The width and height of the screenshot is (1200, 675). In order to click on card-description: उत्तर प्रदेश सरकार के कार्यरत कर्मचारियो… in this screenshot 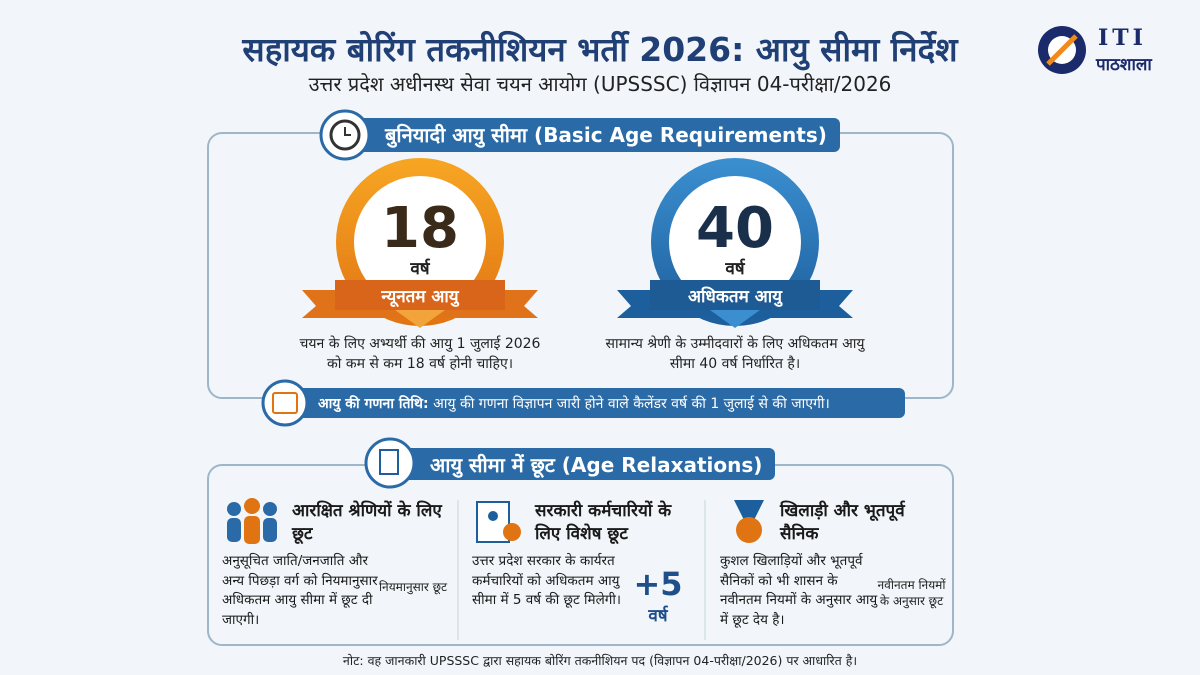, I will do `click(546, 581)`.